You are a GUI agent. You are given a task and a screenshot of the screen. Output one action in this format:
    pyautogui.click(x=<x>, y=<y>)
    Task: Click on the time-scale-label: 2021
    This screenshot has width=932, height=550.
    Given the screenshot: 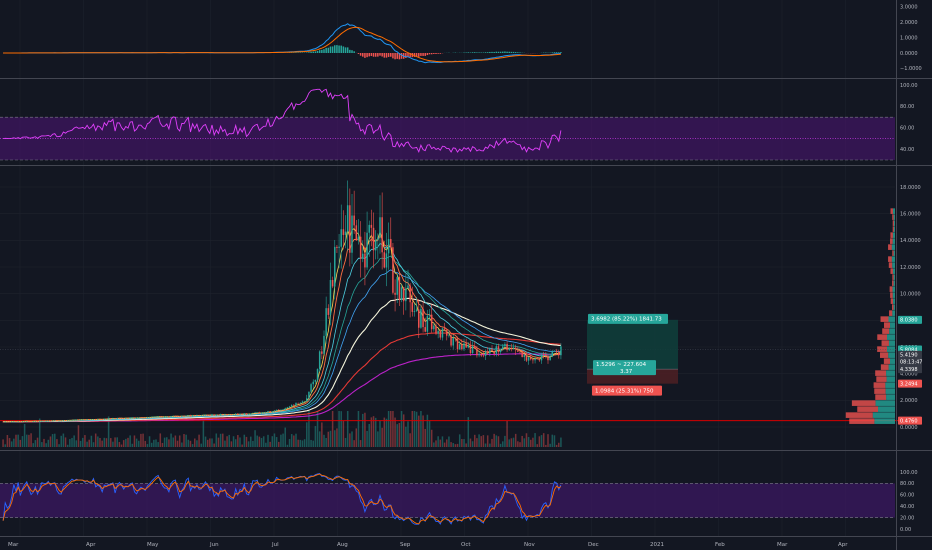 What is the action you would take?
    pyautogui.click(x=657, y=545)
    